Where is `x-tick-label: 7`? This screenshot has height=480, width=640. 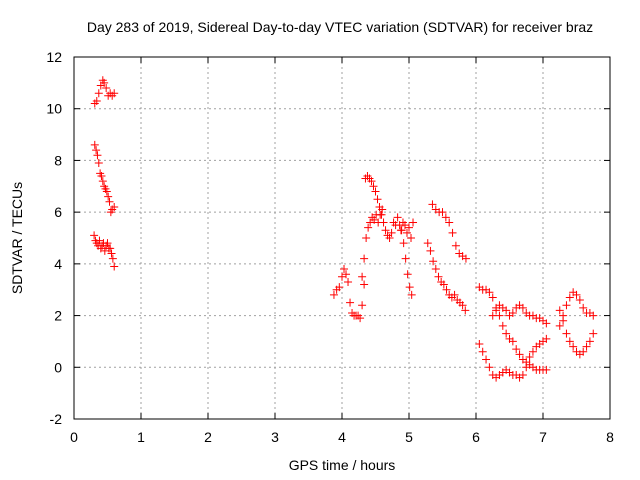
x-tick-label: 7 is located at coordinates (543, 437).